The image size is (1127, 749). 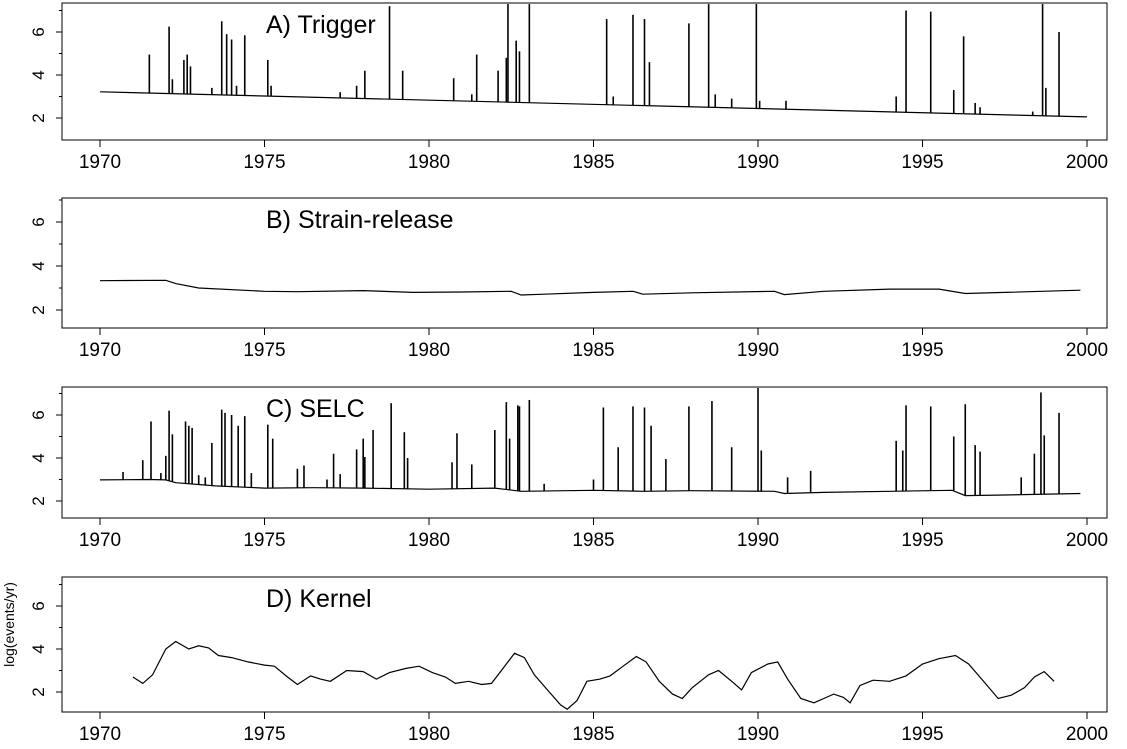 I want to click on y-axis-label: log(events/yr), so click(x=9, y=624).